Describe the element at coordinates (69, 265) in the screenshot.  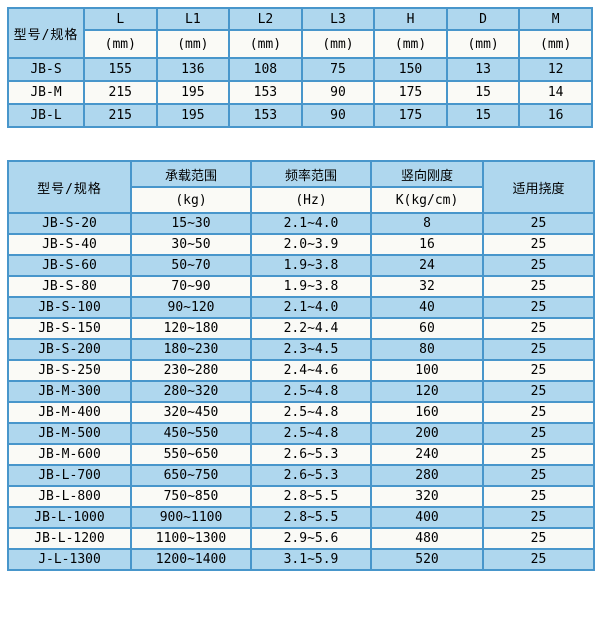
I see `row-header-model: JB-S-60` at that location.